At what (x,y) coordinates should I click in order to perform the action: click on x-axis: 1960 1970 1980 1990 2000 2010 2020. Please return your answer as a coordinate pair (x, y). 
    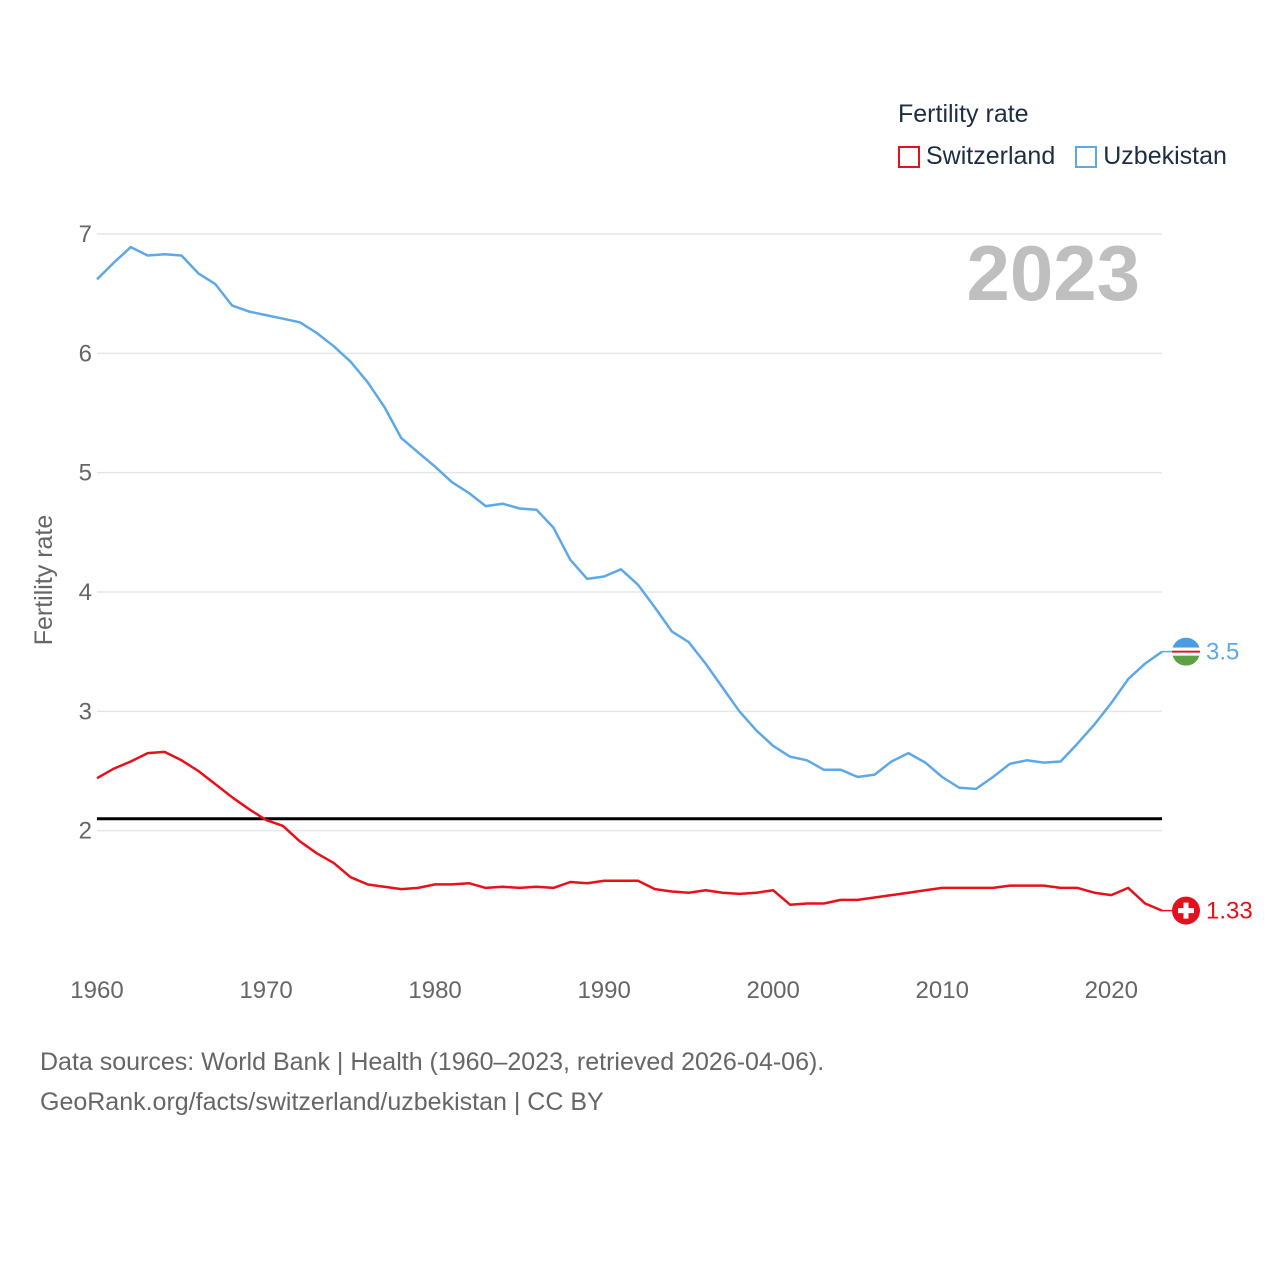
    Looking at the image, I should click on (604, 990).